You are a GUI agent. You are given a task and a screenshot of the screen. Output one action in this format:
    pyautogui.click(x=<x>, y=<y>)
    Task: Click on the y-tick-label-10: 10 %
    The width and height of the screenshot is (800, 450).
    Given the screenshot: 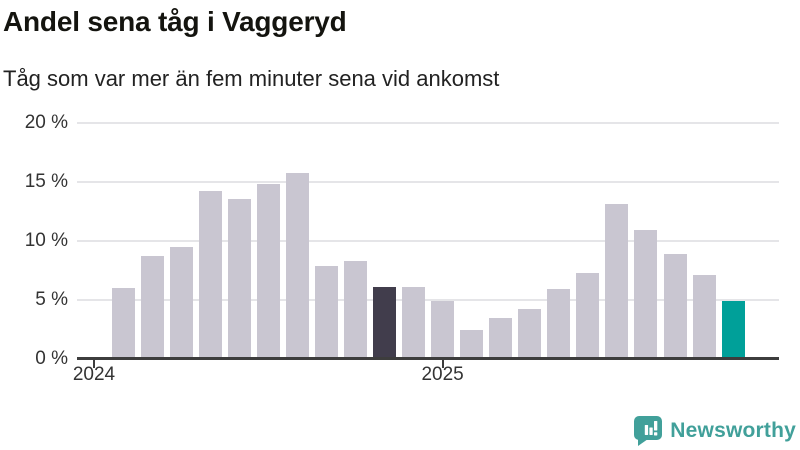 What is the action you would take?
    pyautogui.click(x=46, y=240)
    